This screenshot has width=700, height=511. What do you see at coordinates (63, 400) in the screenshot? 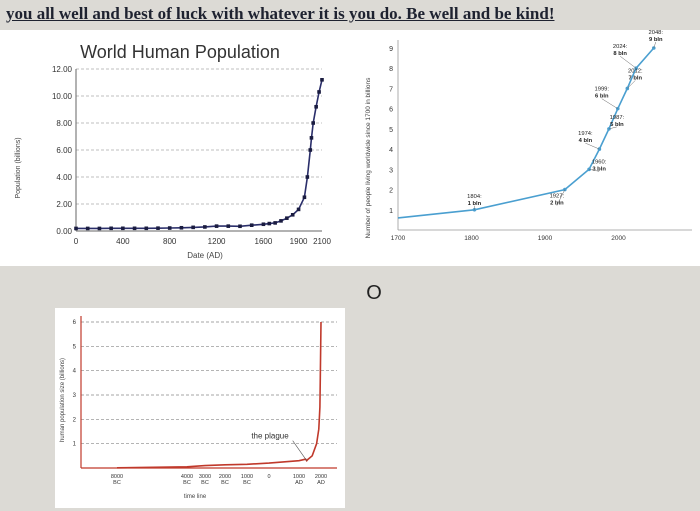
I see `chart3-ylabel: human population size (billions)` at bounding box center [63, 400].